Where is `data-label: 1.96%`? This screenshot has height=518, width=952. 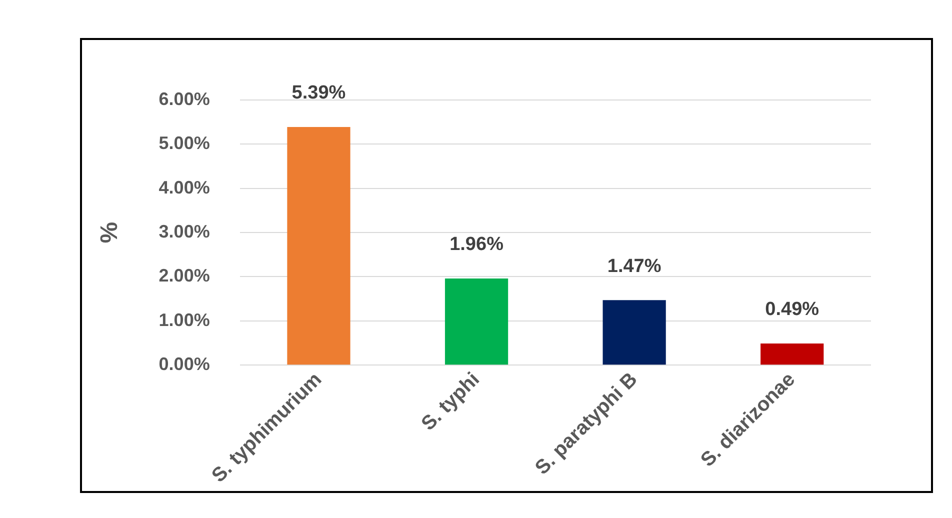
data-label: 1.96% is located at coordinates (477, 245).